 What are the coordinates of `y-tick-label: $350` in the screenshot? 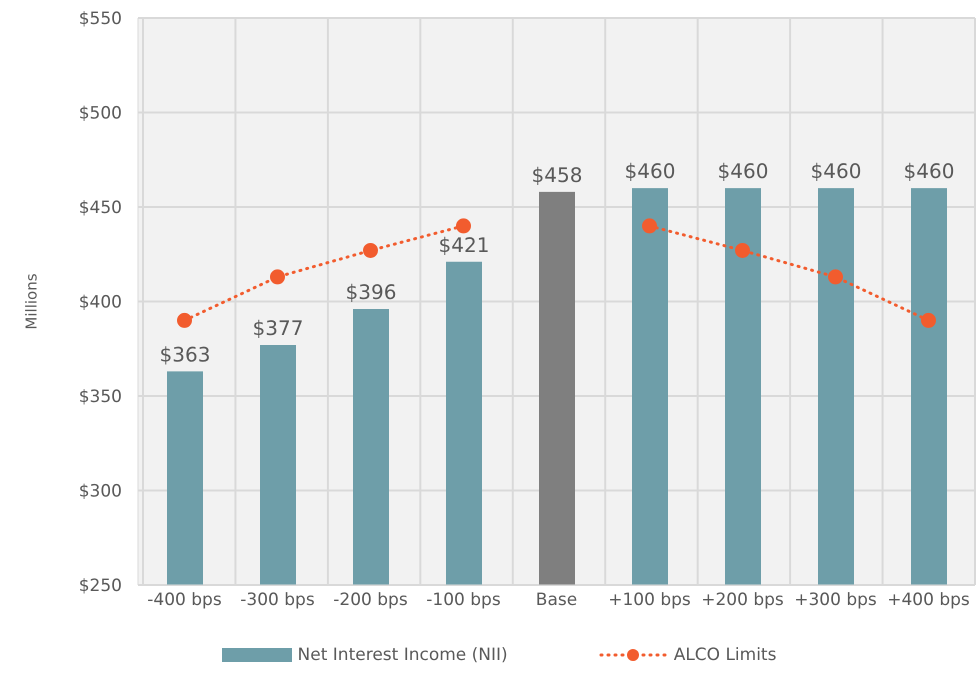 It's located at (100, 397).